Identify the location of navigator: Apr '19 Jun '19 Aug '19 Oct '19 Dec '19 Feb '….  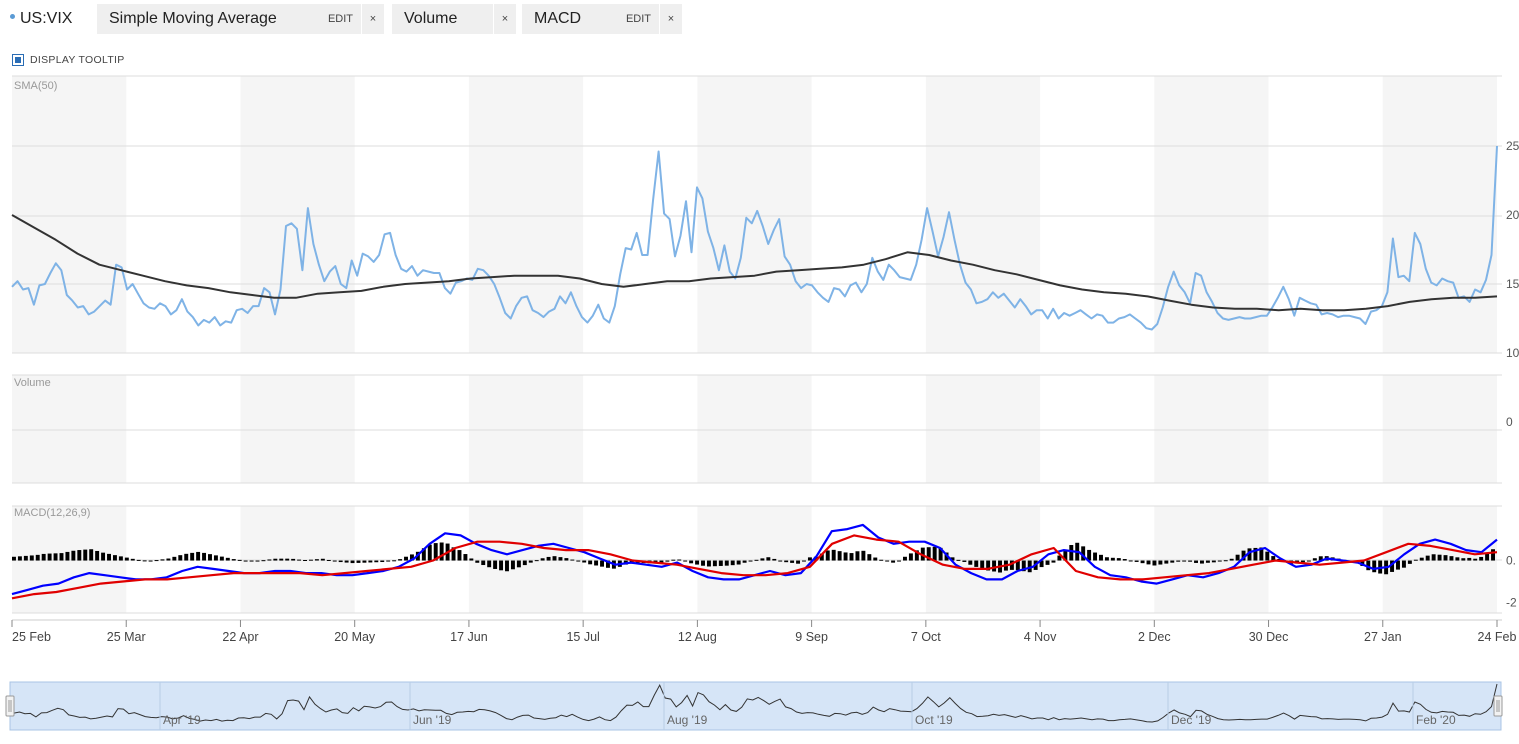
(754, 706).